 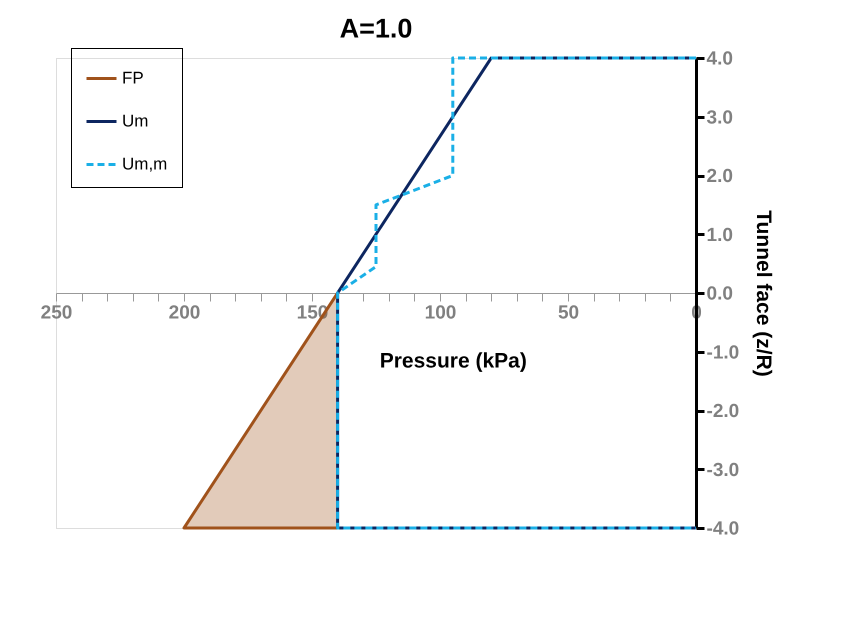 What do you see at coordinates (719, 59) in the screenshot?
I see `y-tick-label: 4.0` at bounding box center [719, 59].